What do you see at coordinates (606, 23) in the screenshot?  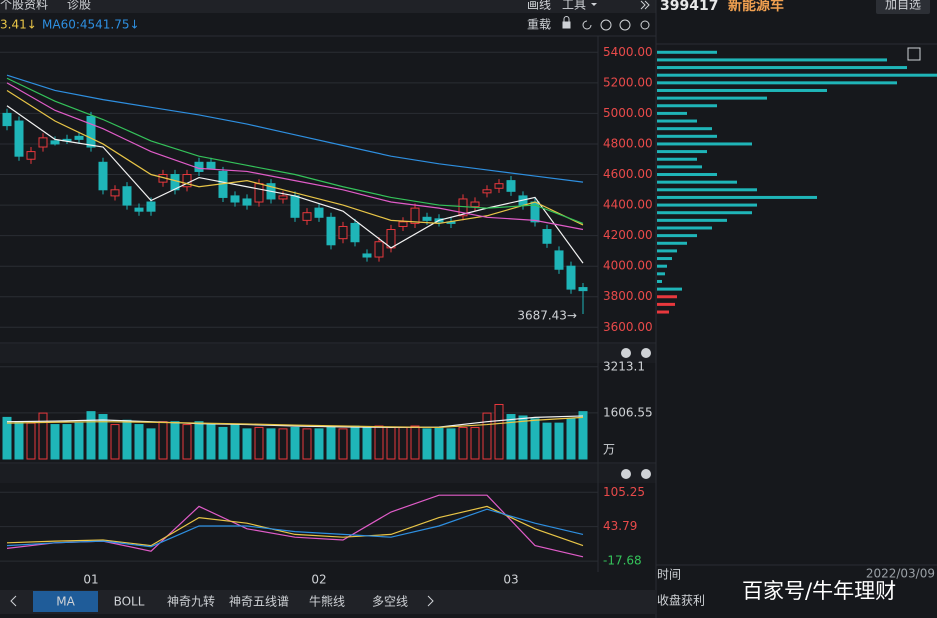 I see `panel-icons` at bounding box center [606, 23].